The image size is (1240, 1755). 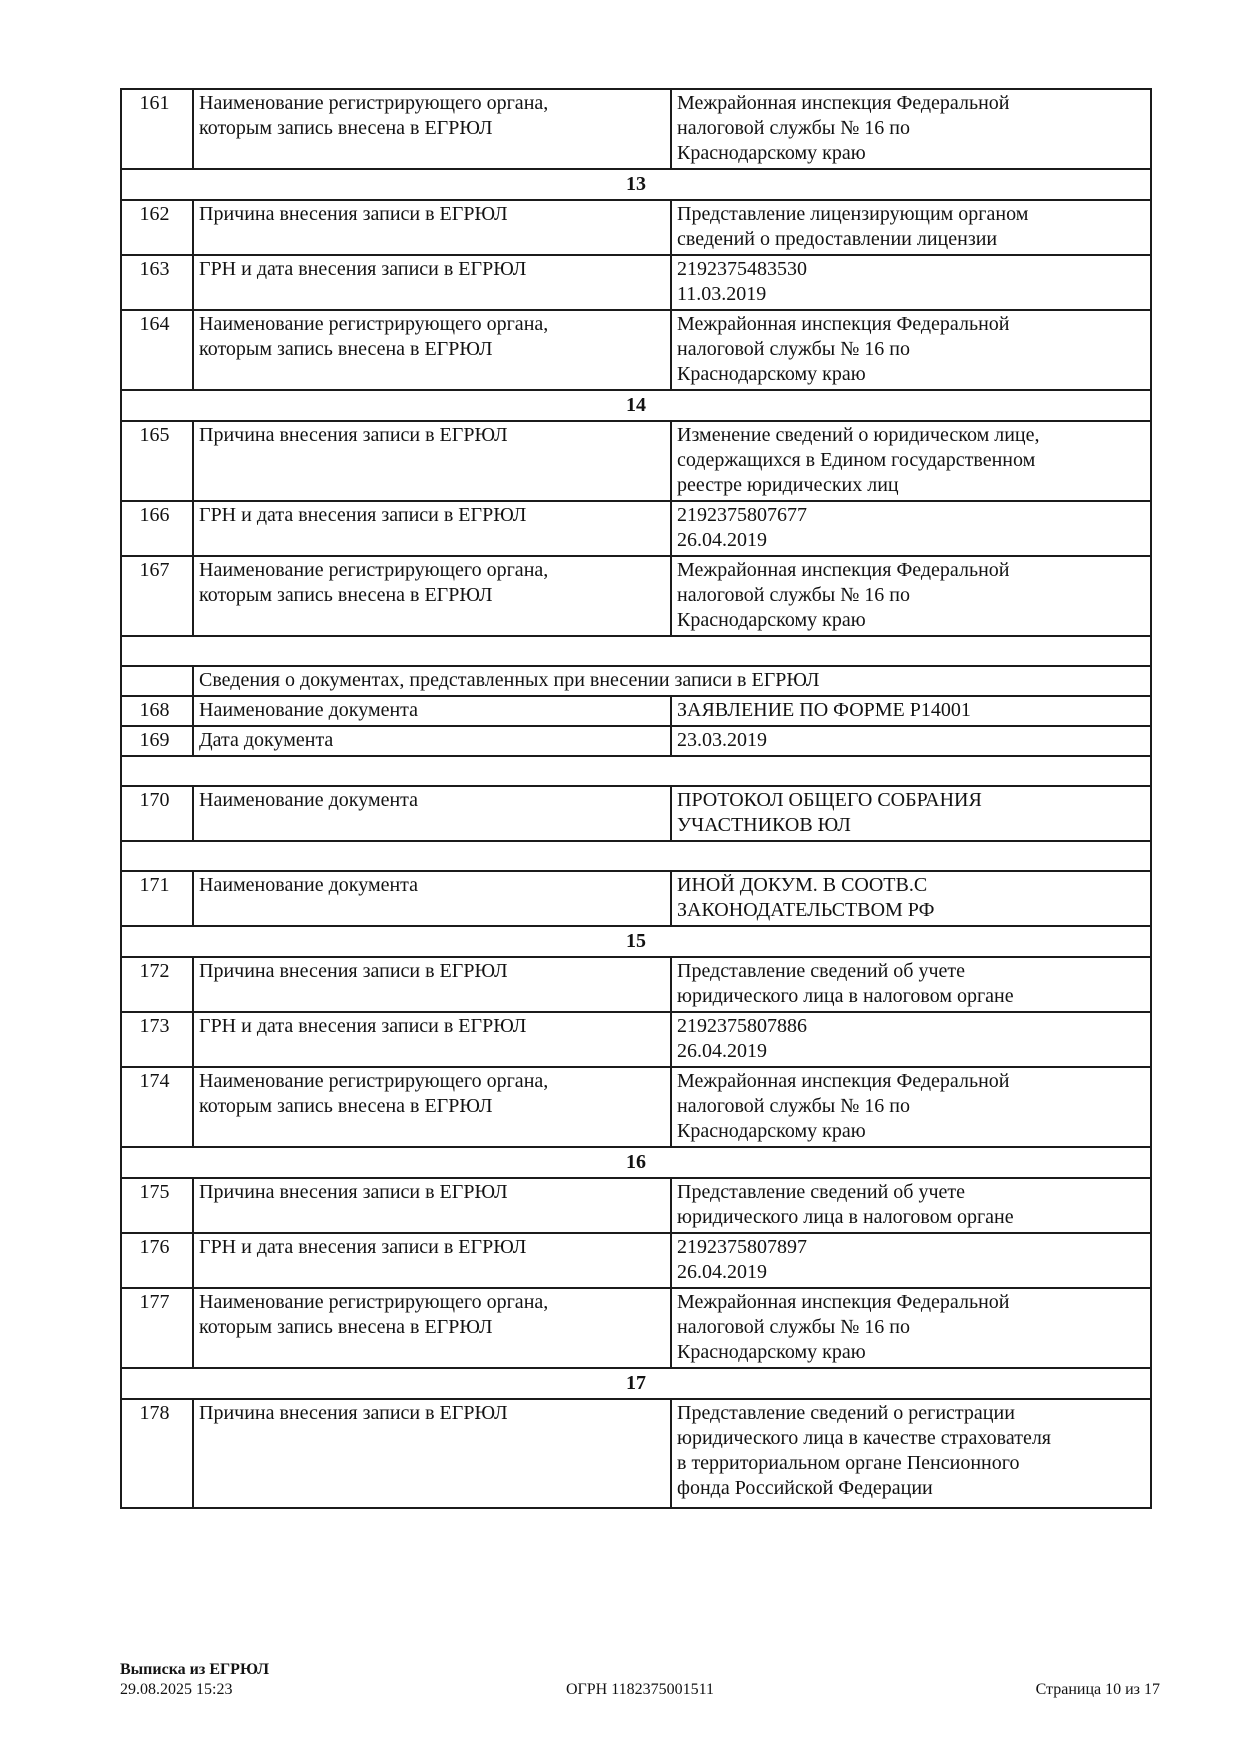 I want to click on field-value: 2192375483530 11.03.2019, so click(x=911, y=282).